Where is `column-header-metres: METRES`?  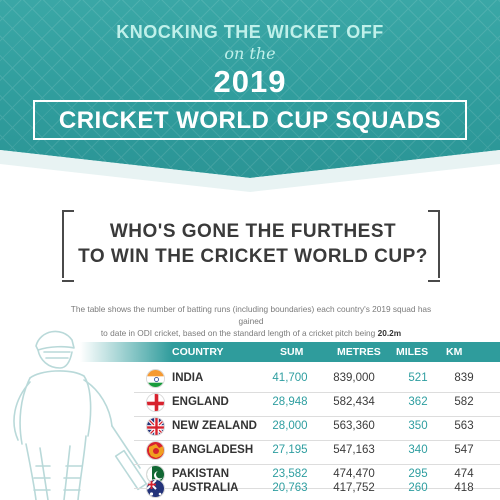 column-header-metres: METRES is located at coordinates (359, 352).